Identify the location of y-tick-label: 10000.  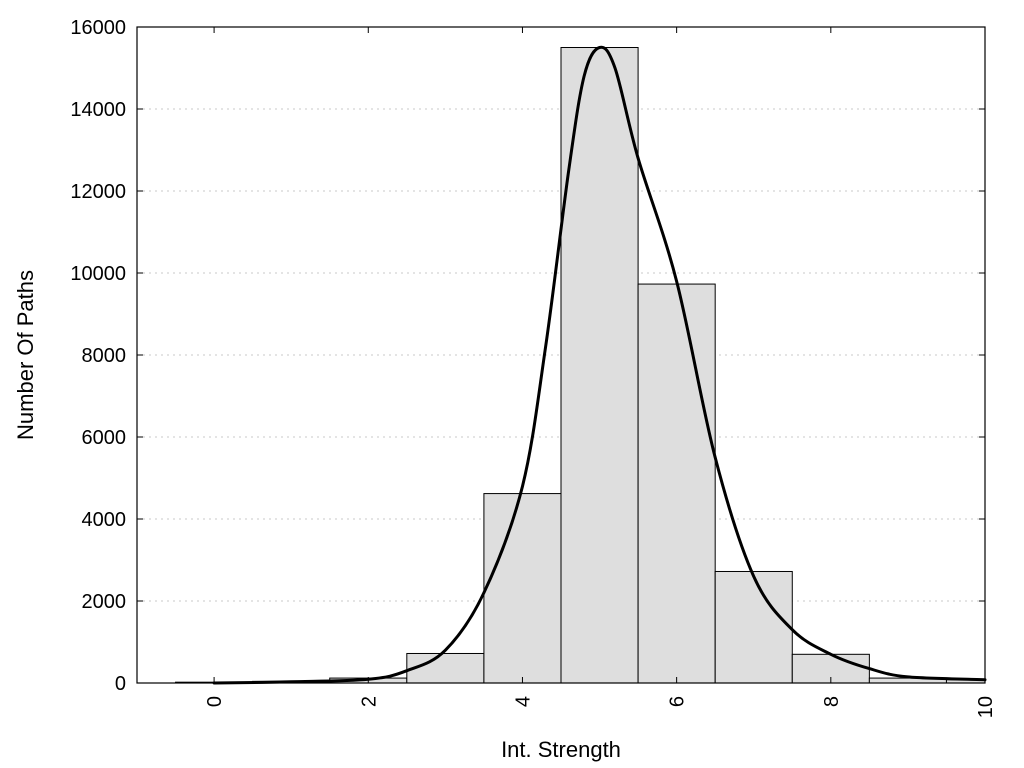
(98, 274).